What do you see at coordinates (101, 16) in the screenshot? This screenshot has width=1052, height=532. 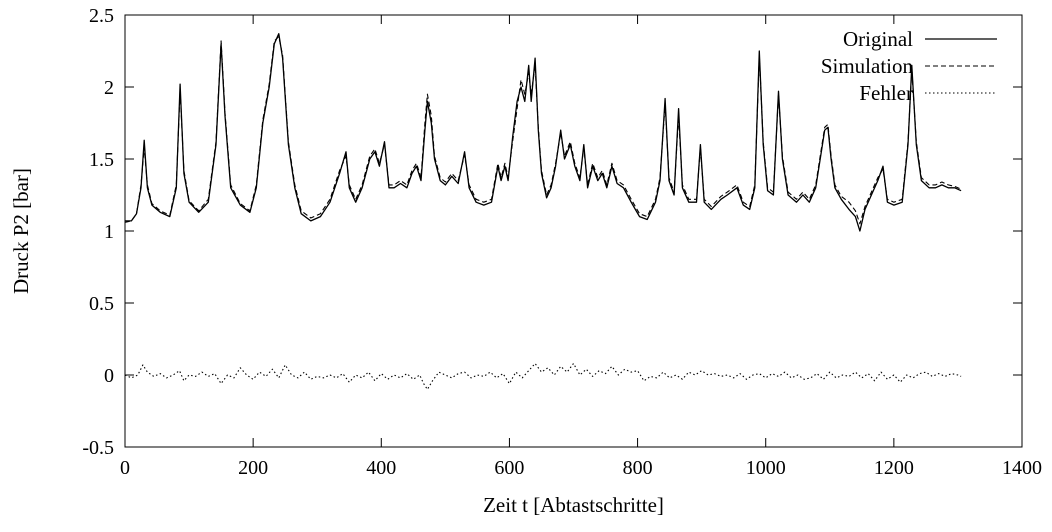 I see `y-tick-label: 2.5` at bounding box center [101, 16].